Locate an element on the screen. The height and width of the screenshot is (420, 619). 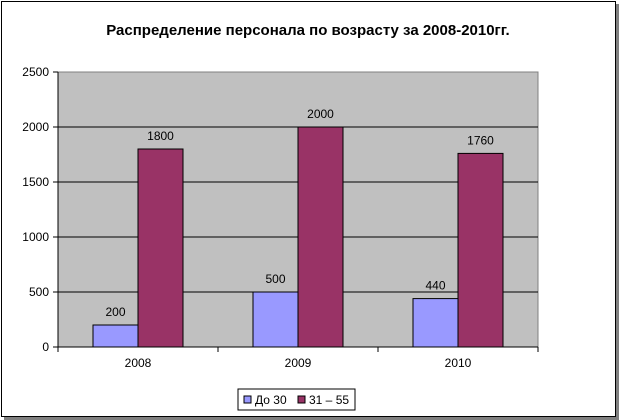
y-tick-label: 1500 is located at coordinates (35, 182).